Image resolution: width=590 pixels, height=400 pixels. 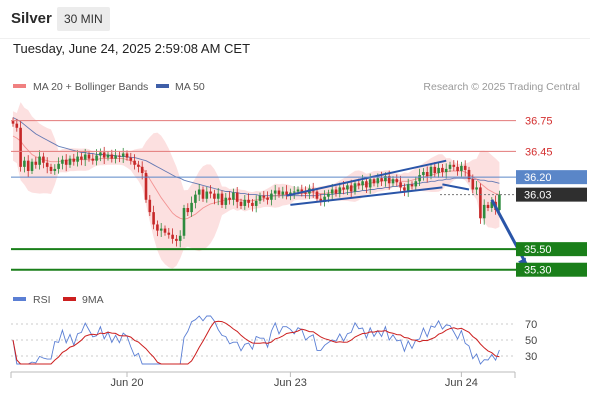 What do you see at coordinates (162, 86) in the screenshot?
I see `ma50-legend-swatch` at bounding box center [162, 86].